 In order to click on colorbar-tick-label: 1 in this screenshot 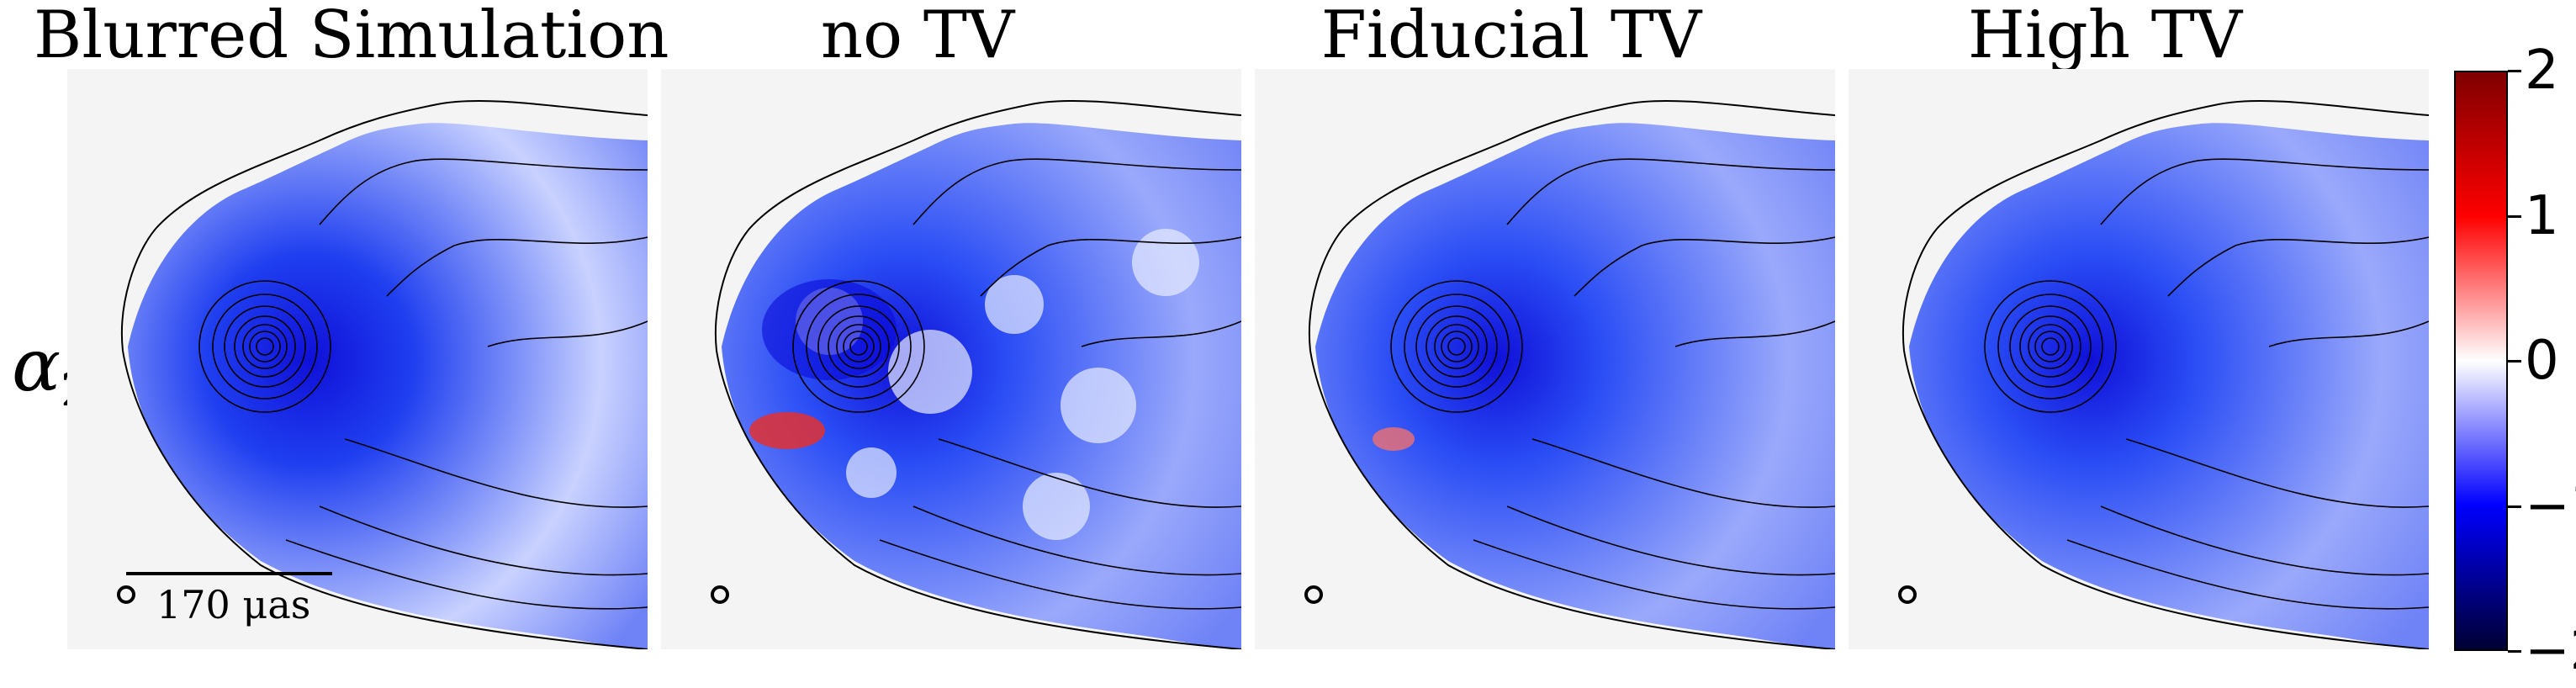, I will do `click(2542, 215)`.